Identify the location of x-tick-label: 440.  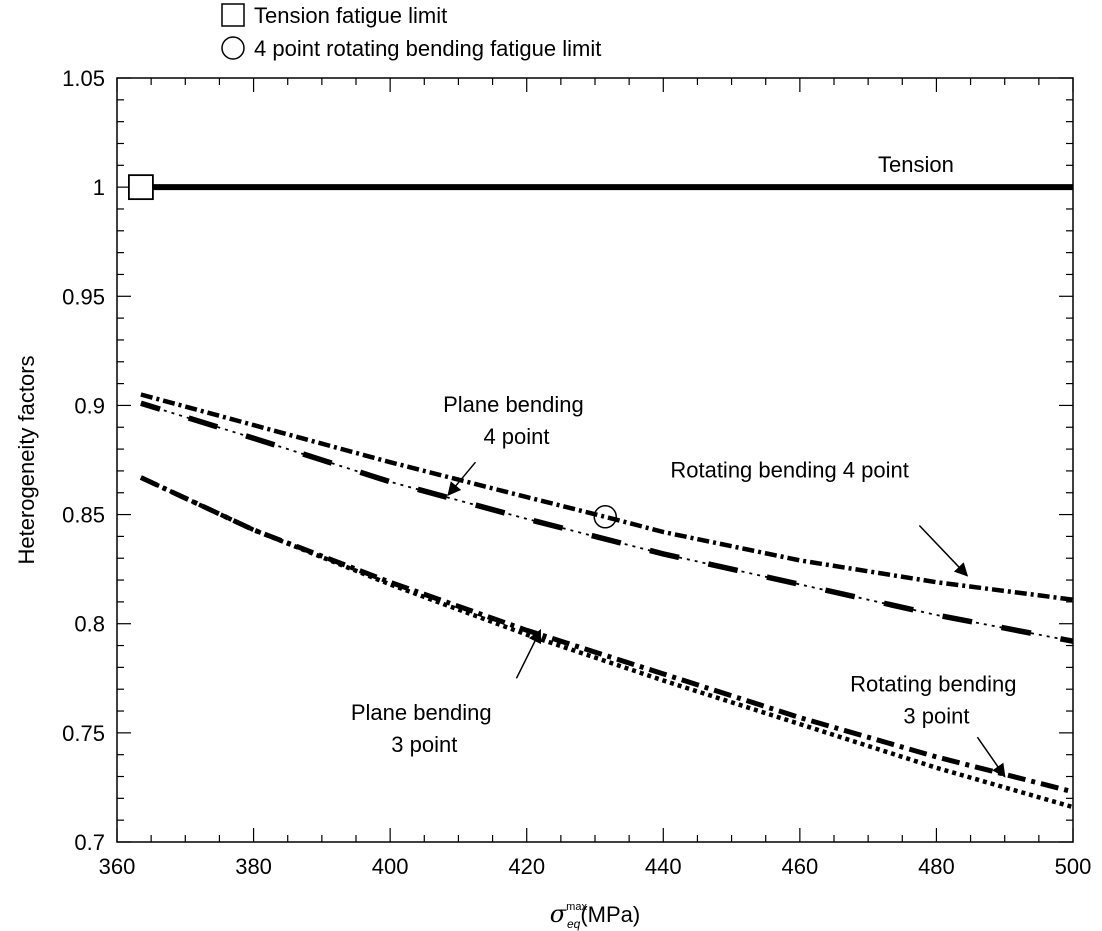
(663, 866).